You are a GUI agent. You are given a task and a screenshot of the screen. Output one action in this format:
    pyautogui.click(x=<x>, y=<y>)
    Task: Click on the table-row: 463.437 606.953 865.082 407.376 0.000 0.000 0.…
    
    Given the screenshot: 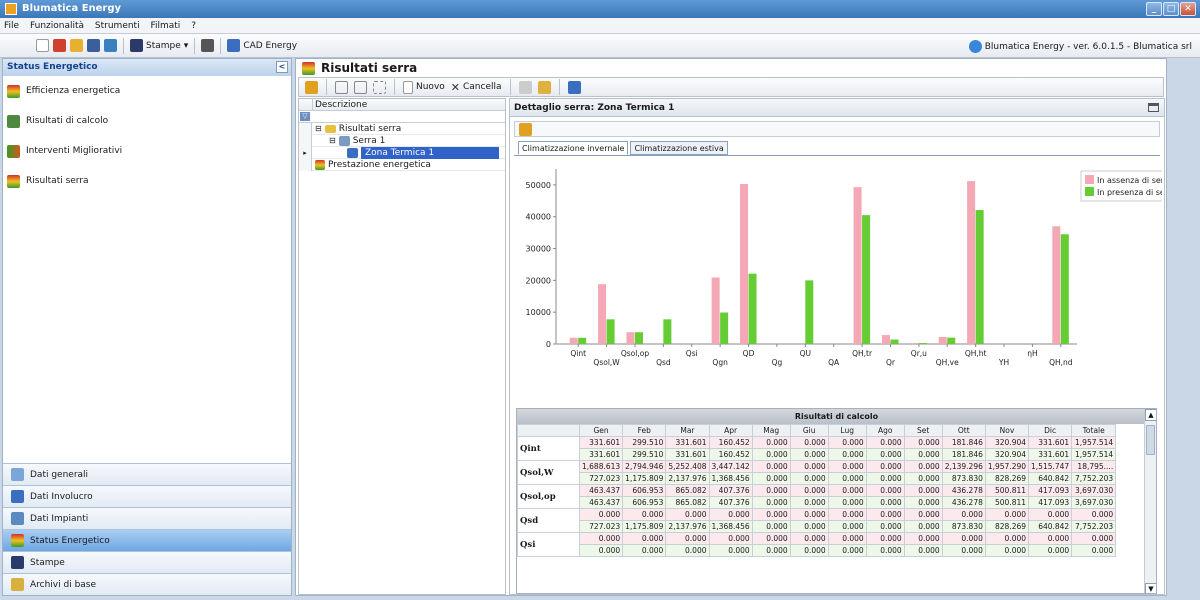 What is the action you would take?
    pyautogui.click(x=817, y=502)
    